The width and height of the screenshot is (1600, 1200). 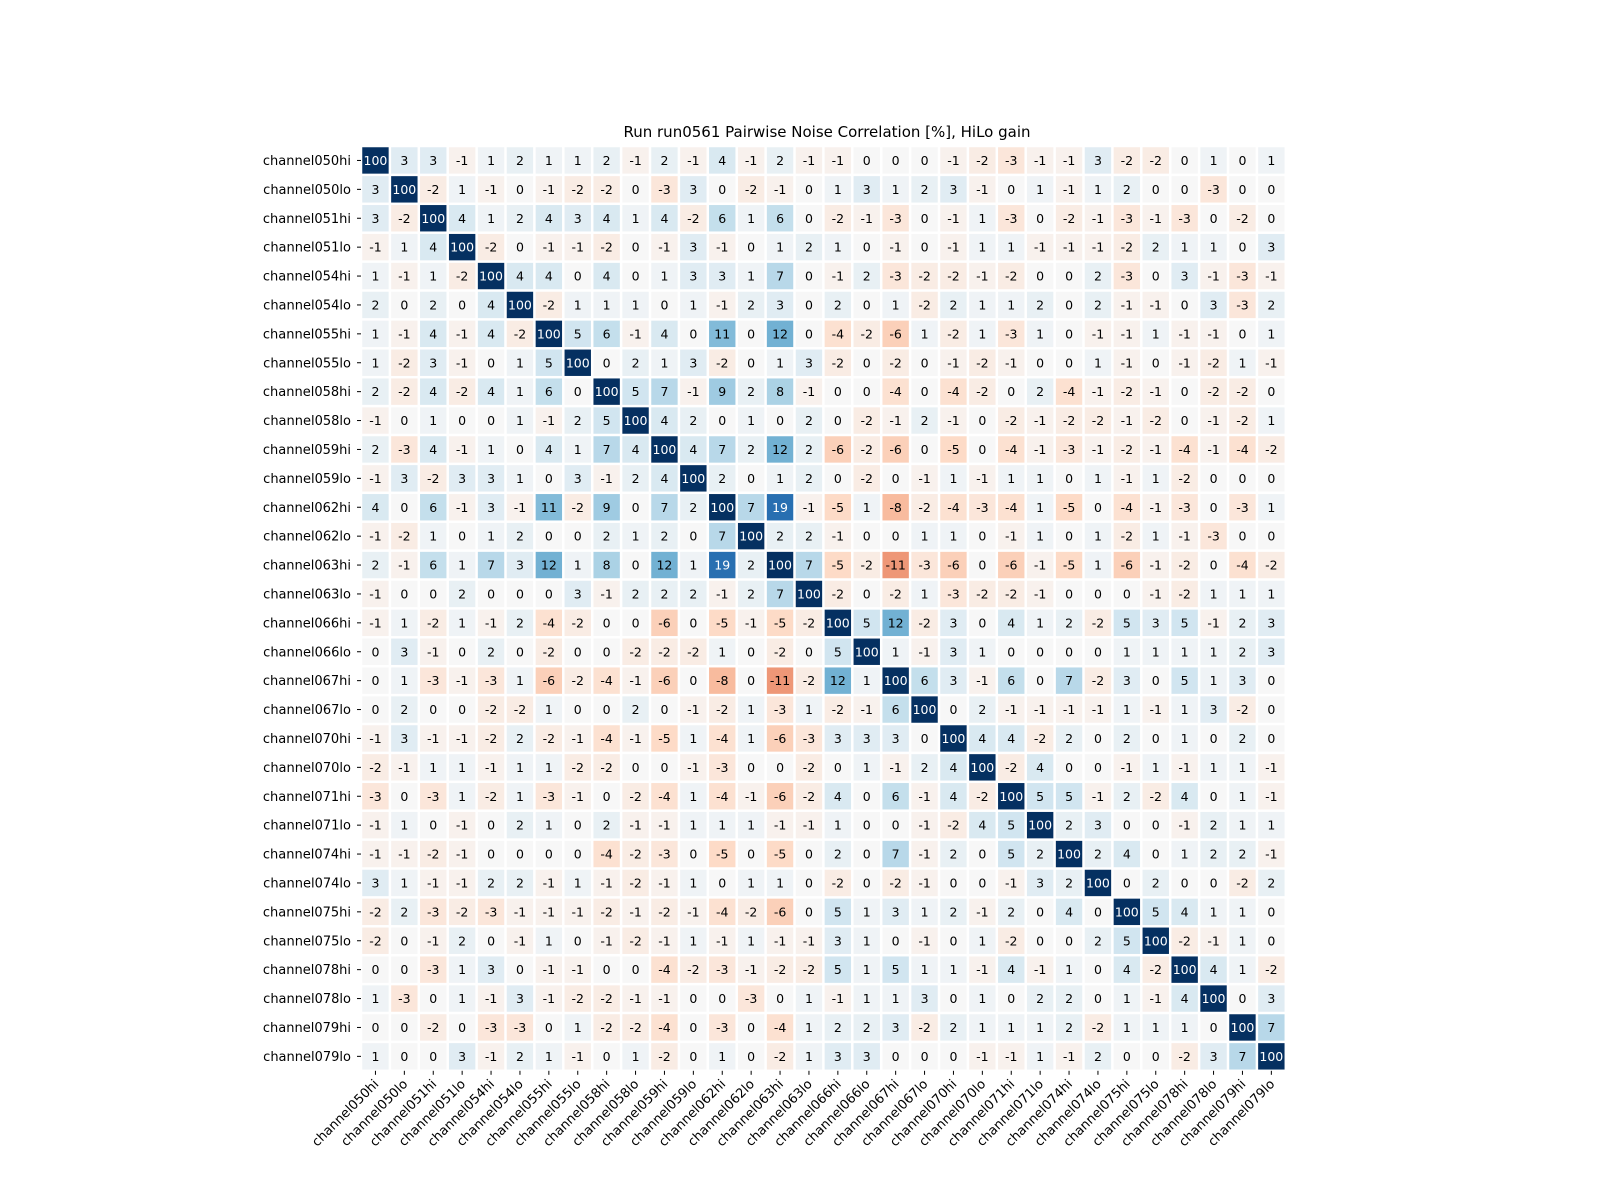 What do you see at coordinates (375, 507) in the screenshot?
I see `cell-value-label: 4` at bounding box center [375, 507].